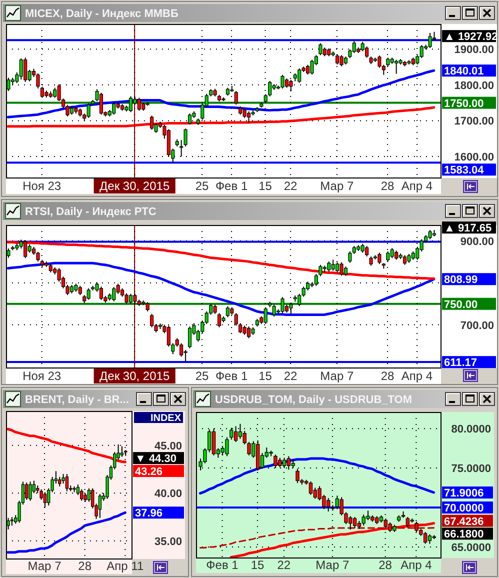 This screenshot has height=578, width=499. What do you see at coordinates (464, 493) in the screenshot?
I see `data-label: 71.9006` at bounding box center [464, 493].